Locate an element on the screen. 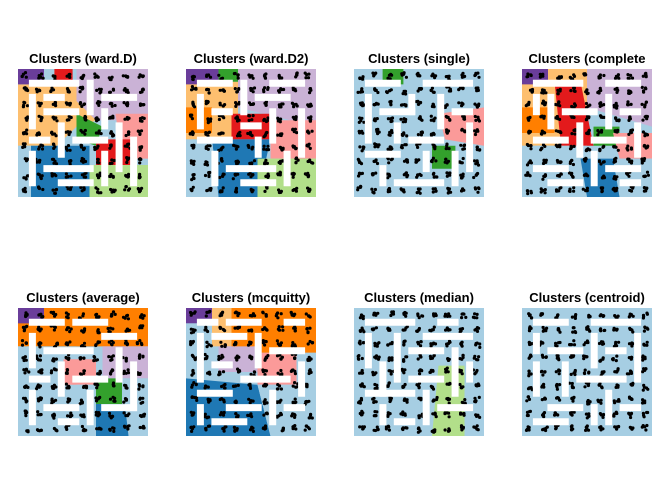 Image resolution: width=672 pixels, height=480 pixels. cluster-region is located at coordinates (202, 168).